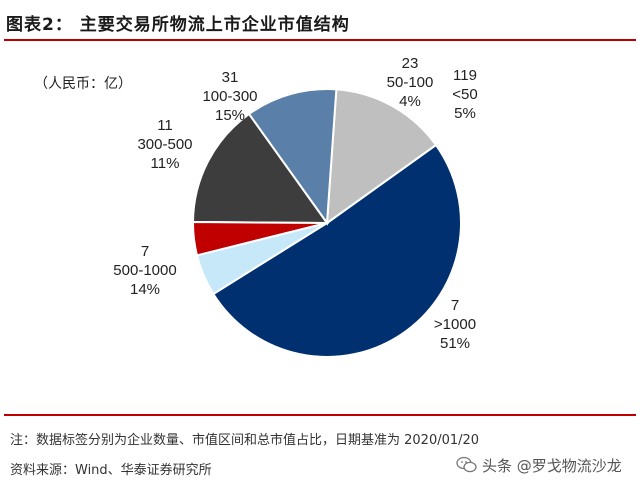 The image size is (640, 490). I want to click on slice-label-category: 50-100, so click(410, 82).